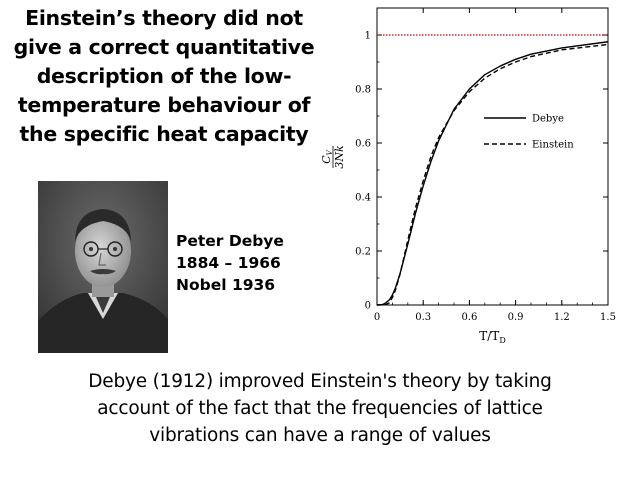 This screenshot has width=640, height=480. What do you see at coordinates (368, 306) in the screenshot?
I see `y-tick-label: 0` at bounding box center [368, 306].